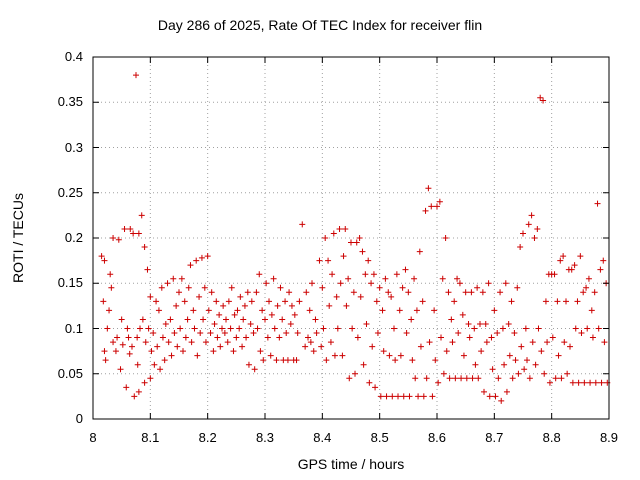 This screenshot has width=640, height=480. I want to click on x-tick-label: 8.6, so click(437, 437).